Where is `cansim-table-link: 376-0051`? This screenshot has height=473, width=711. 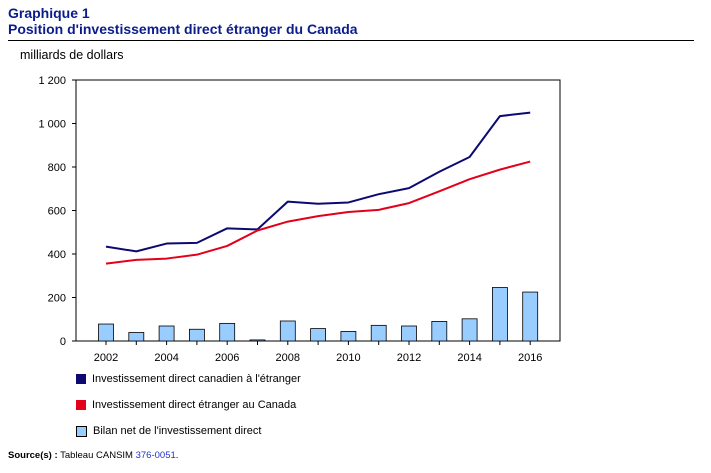
cansim-table-link: 376-0051 is located at coordinates (155, 455).